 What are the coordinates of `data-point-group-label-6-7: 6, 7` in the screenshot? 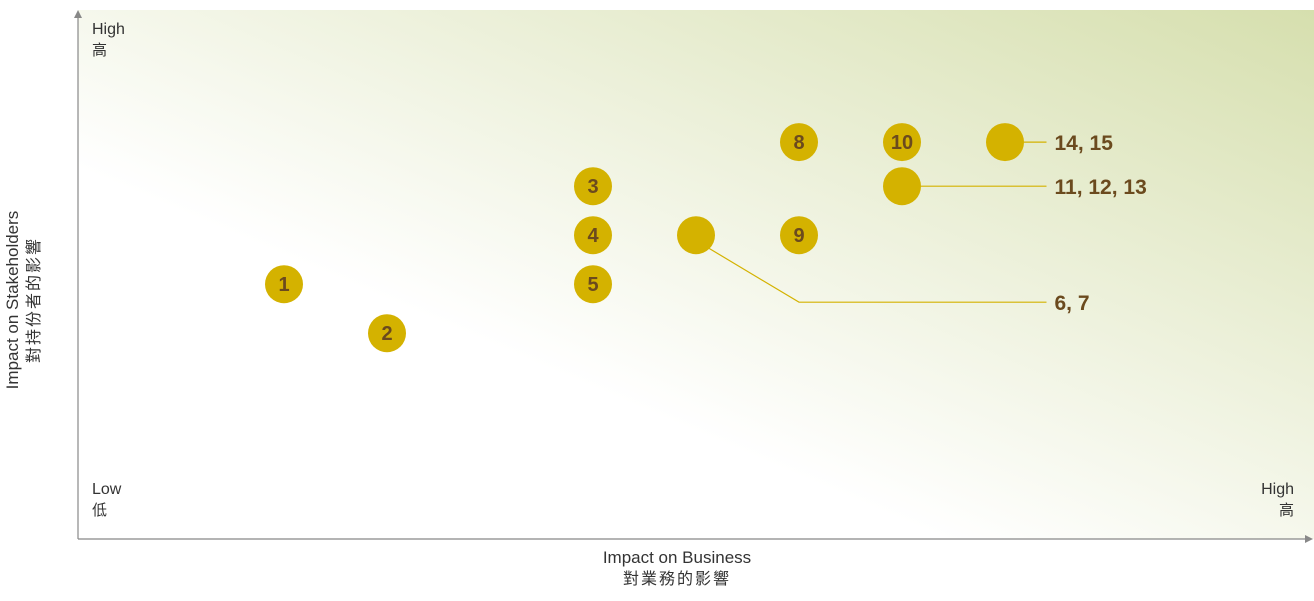 It's located at (1072, 303).